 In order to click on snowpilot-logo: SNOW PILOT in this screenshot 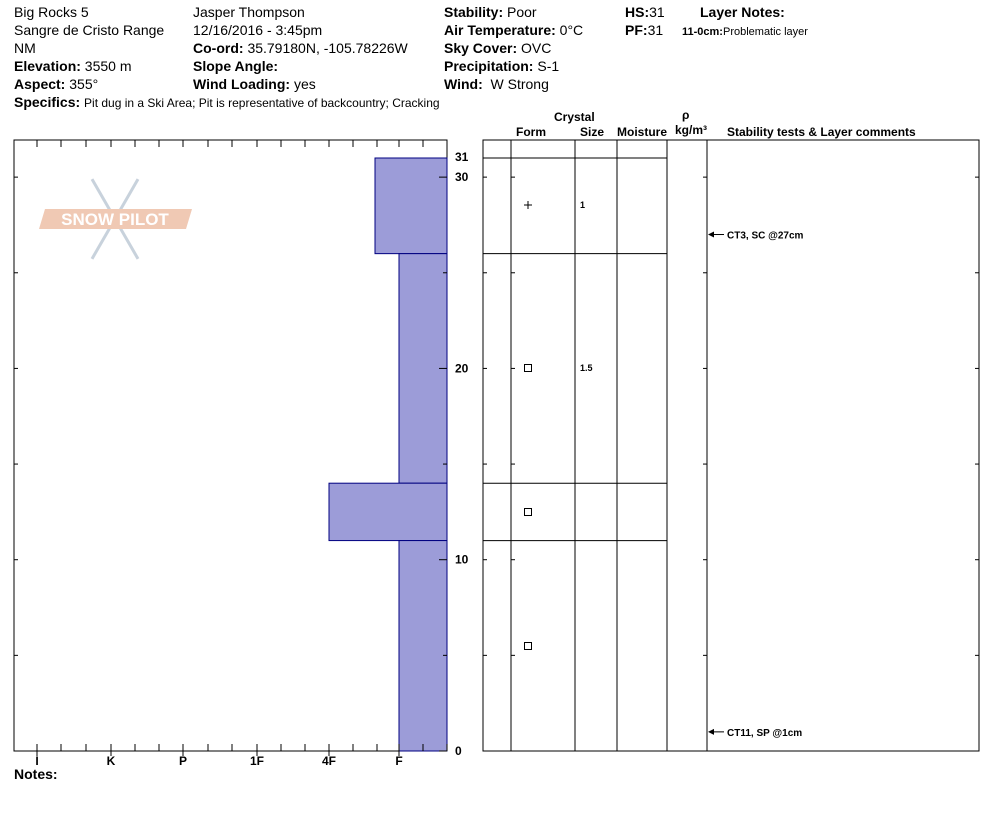, I will do `click(115, 219)`.